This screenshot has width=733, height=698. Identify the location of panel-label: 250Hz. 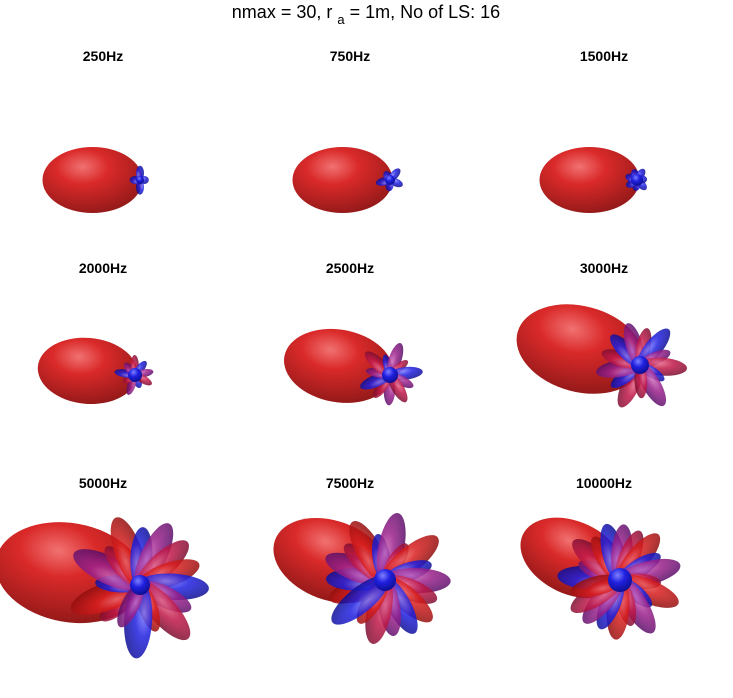
(103, 56).